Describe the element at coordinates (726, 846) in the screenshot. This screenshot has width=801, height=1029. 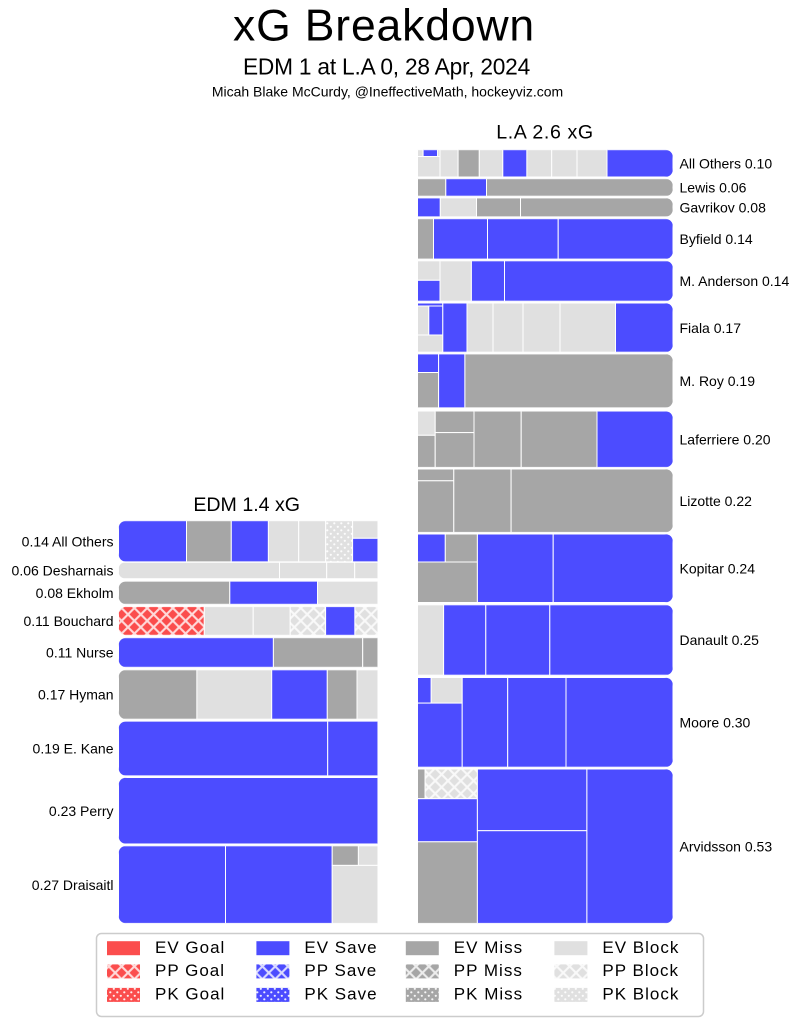
I see `svg-text: Arvidsson 0.53` at that location.